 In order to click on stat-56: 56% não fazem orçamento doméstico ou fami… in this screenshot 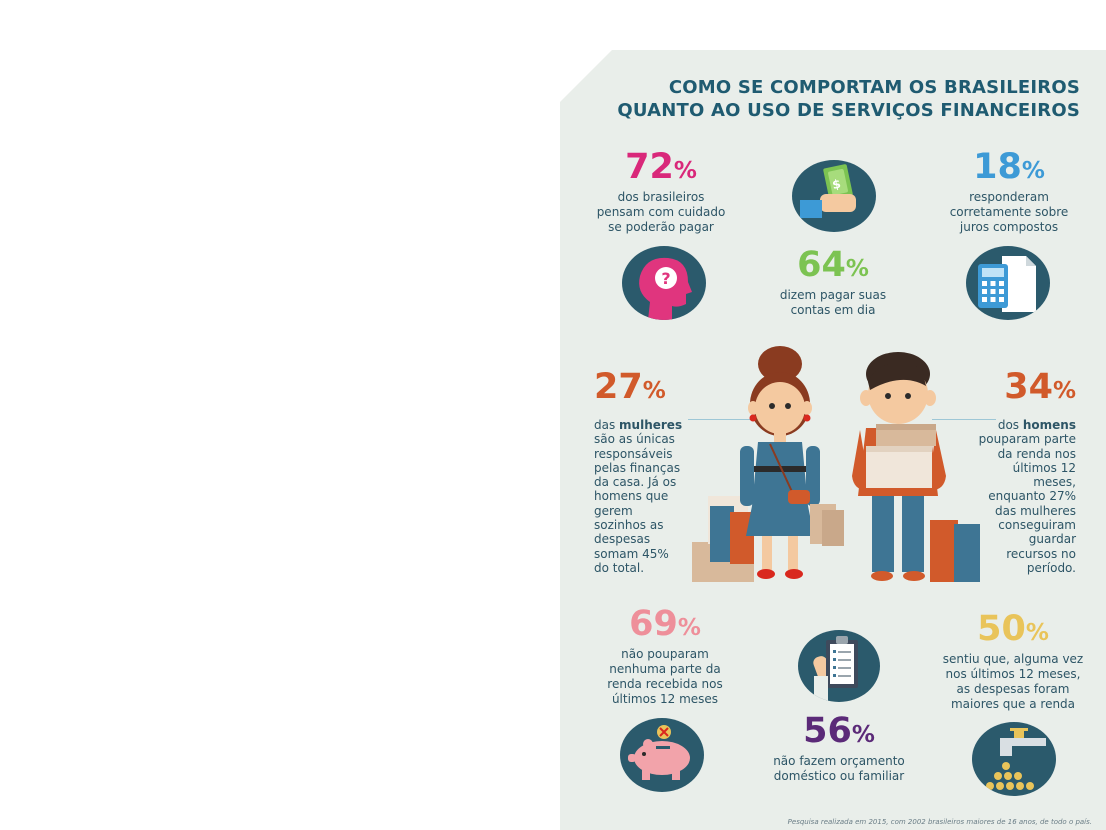, I will do `click(839, 748)`.